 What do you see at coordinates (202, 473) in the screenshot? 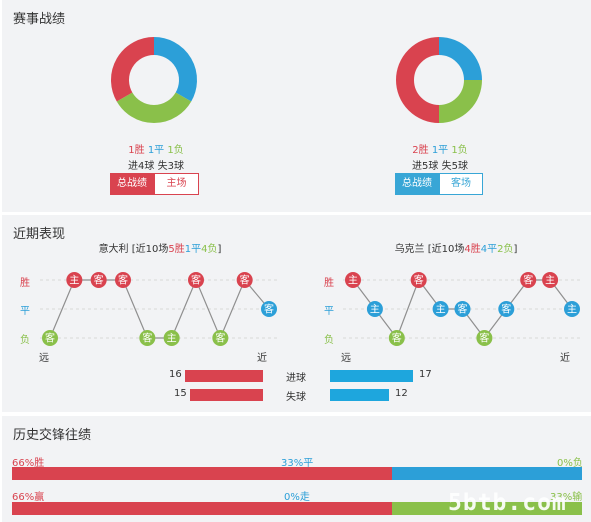
I see `history-row1-win-bar` at bounding box center [202, 473].